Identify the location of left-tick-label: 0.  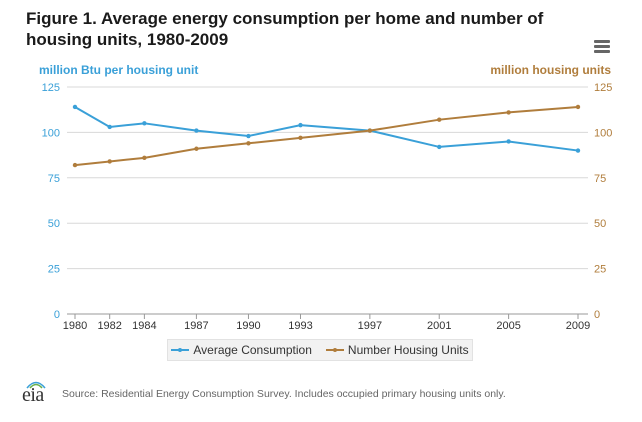
(57, 315).